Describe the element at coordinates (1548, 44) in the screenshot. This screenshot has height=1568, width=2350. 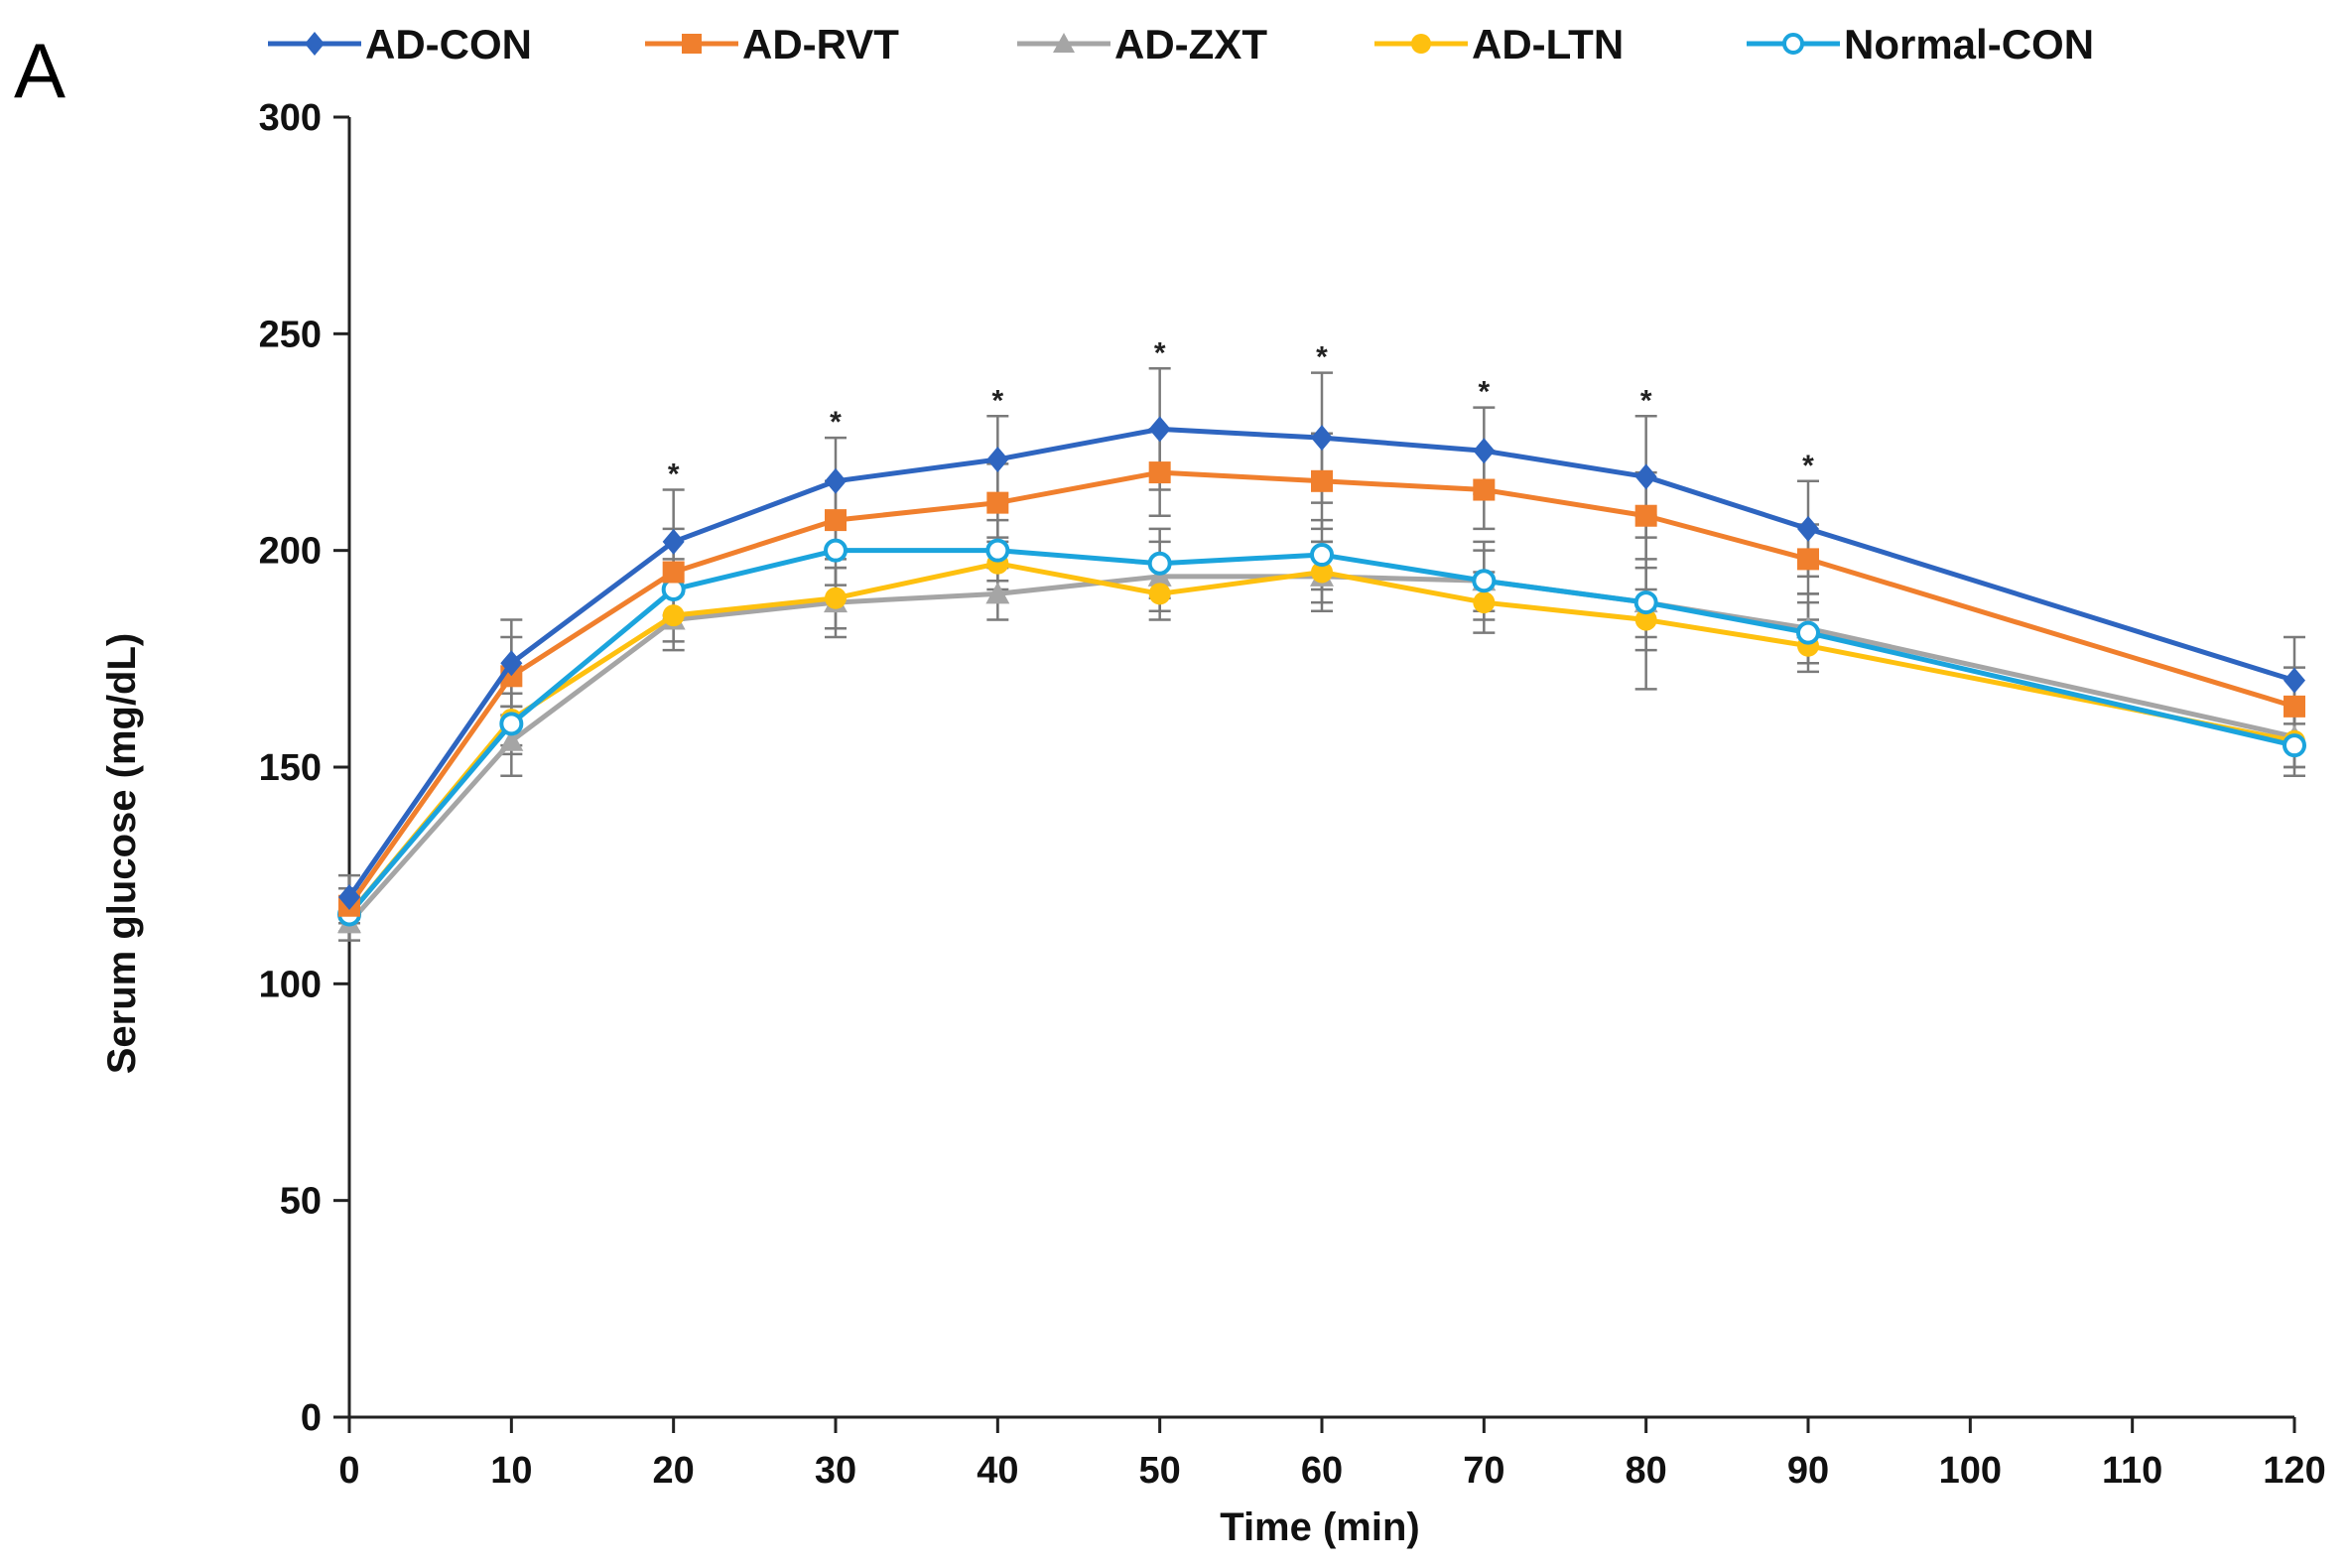
I see `legend-label: AD-LTN` at that location.